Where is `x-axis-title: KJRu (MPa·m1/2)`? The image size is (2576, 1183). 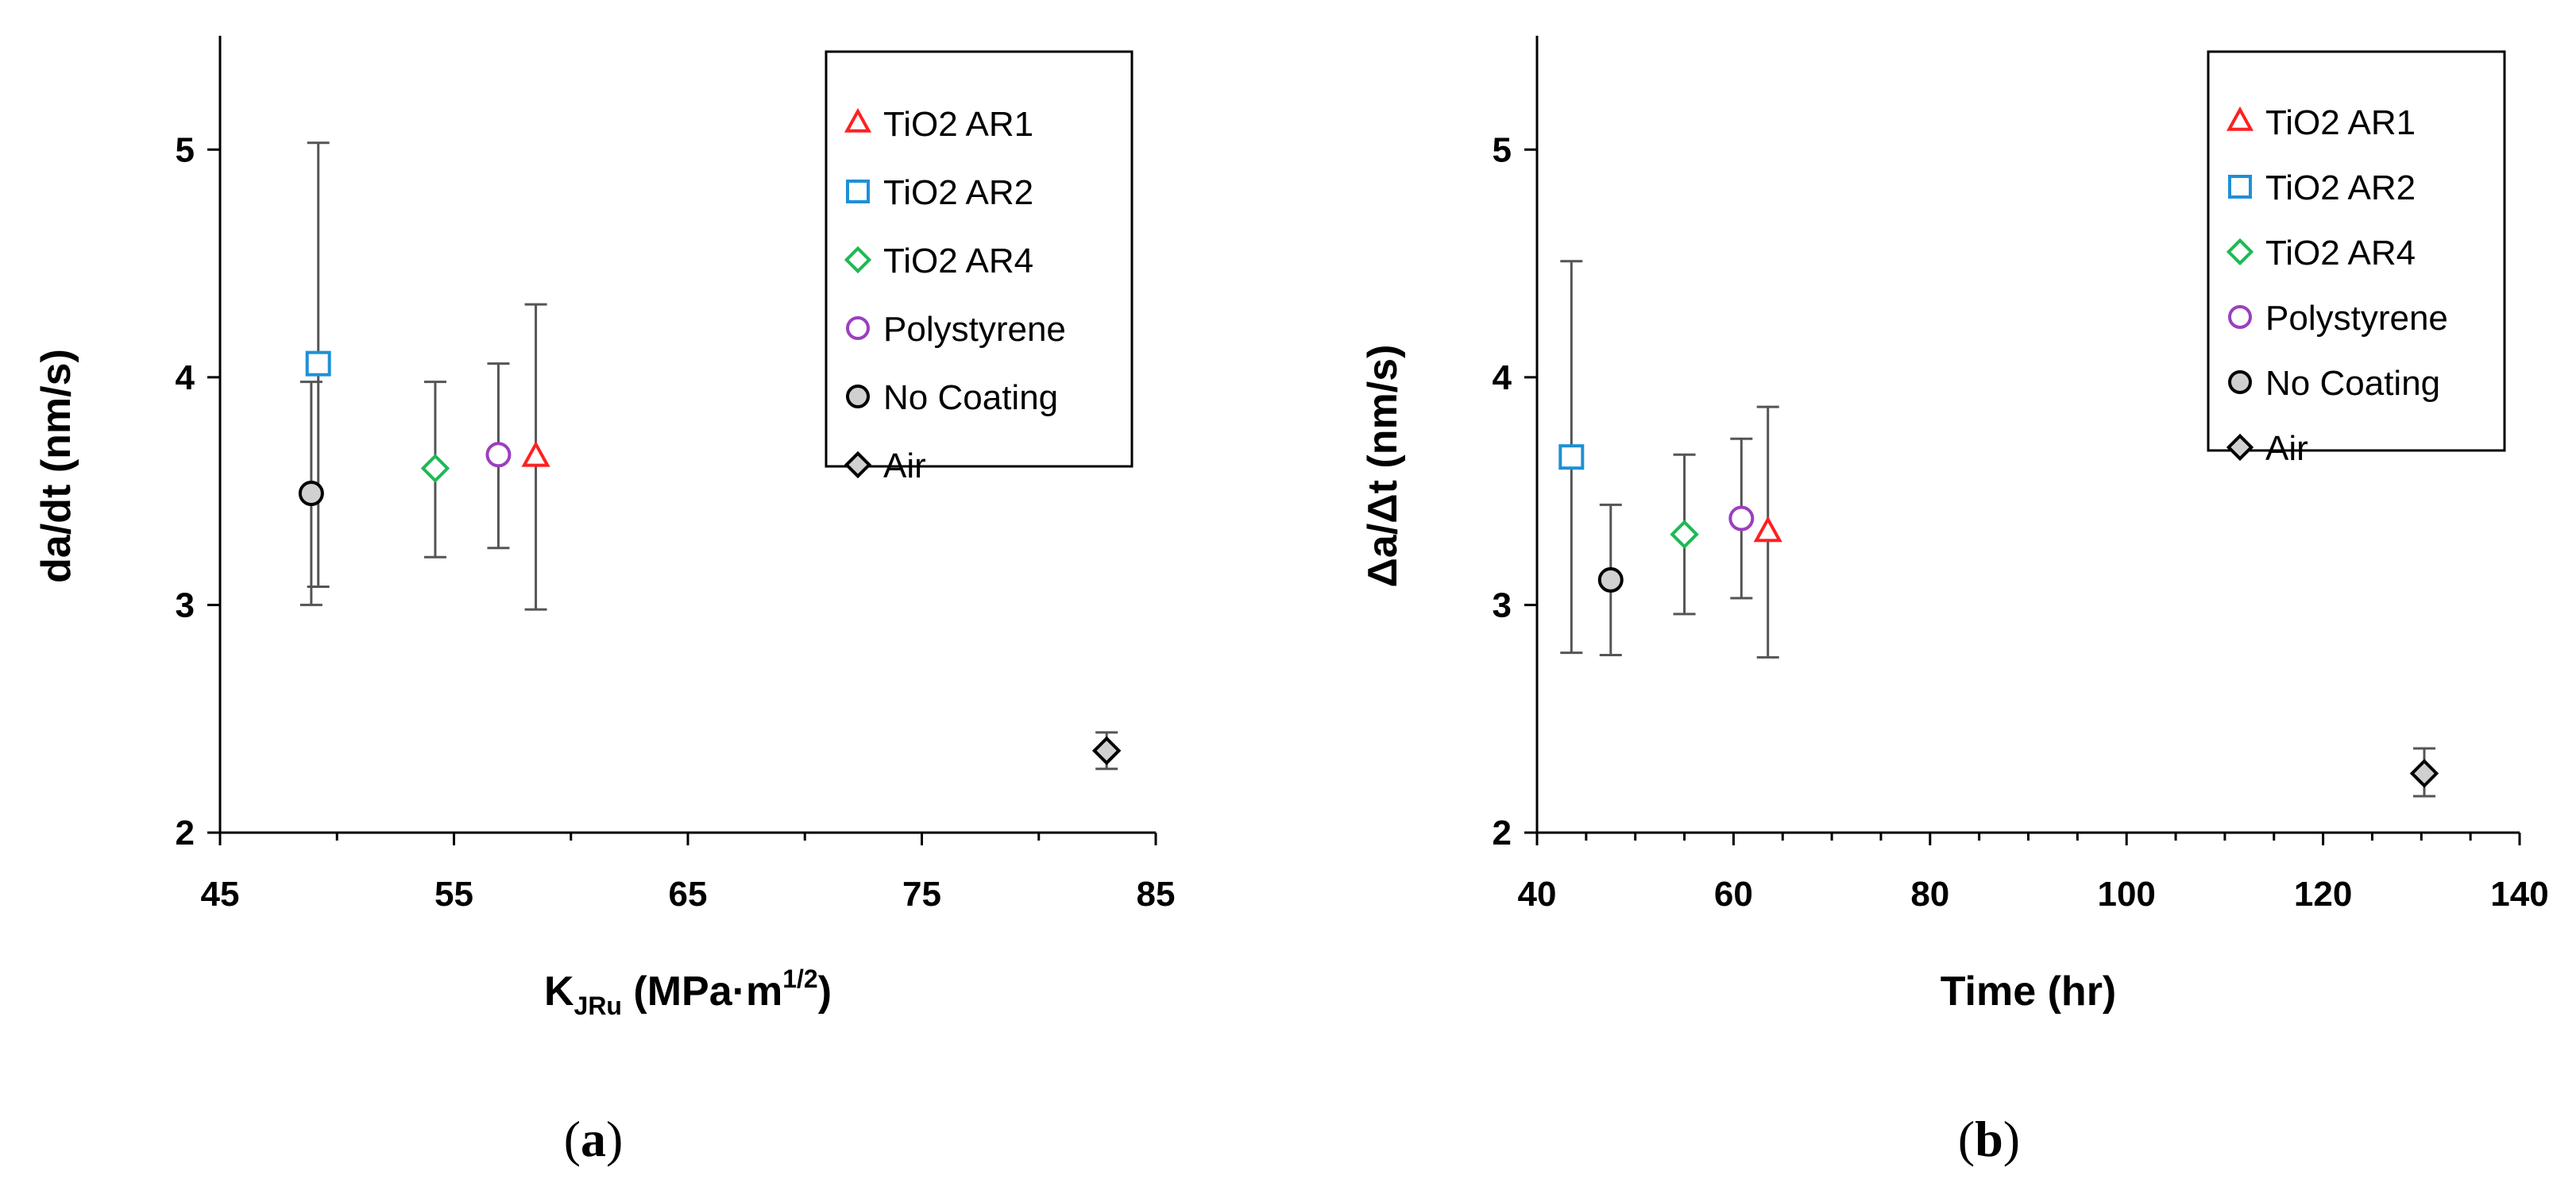
x-axis-title: KJRu (MPa·m1/2) is located at coordinates (688, 992).